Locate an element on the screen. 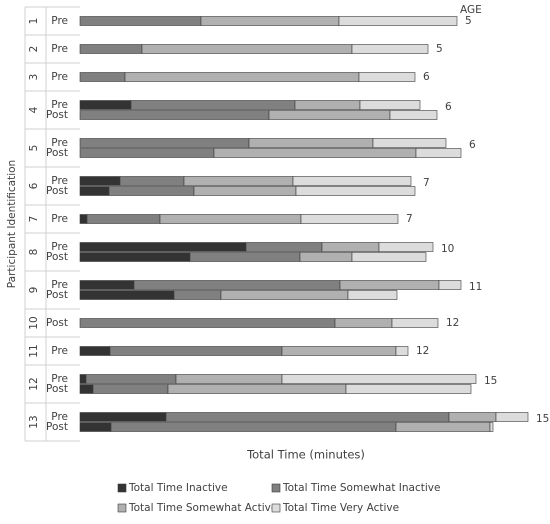 Image resolution: width=550 pixels, height=524 pixels. participant-id: 9 is located at coordinates (34, 290).